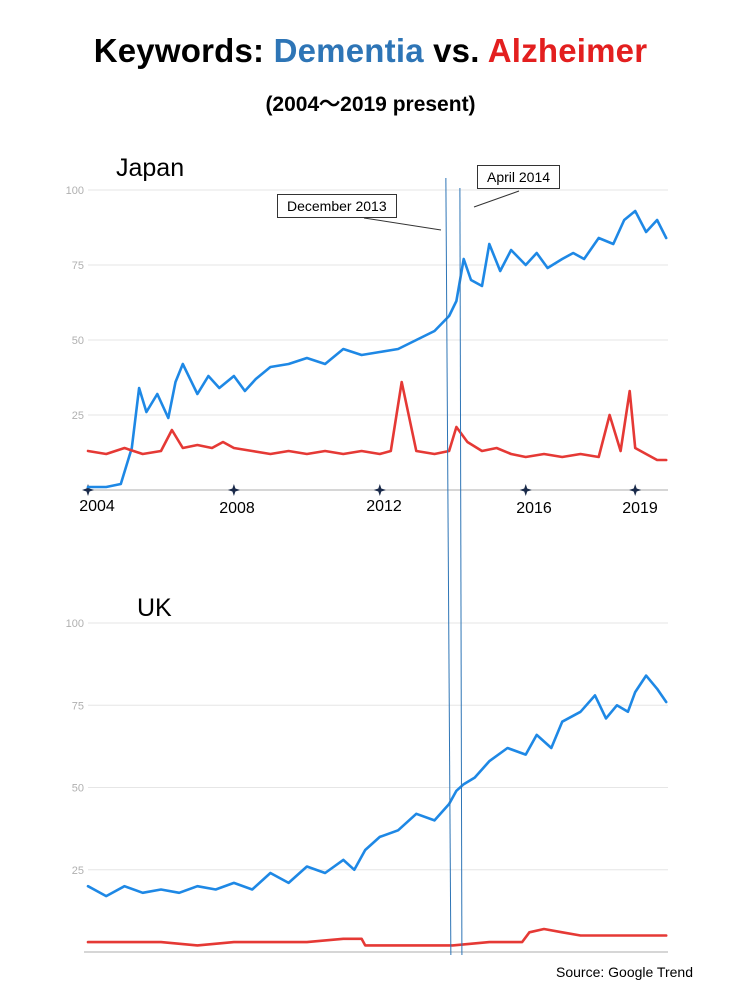  Describe the element at coordinates (154, 608) in the screenshot. I see `region-label-uk: UK` at that location.